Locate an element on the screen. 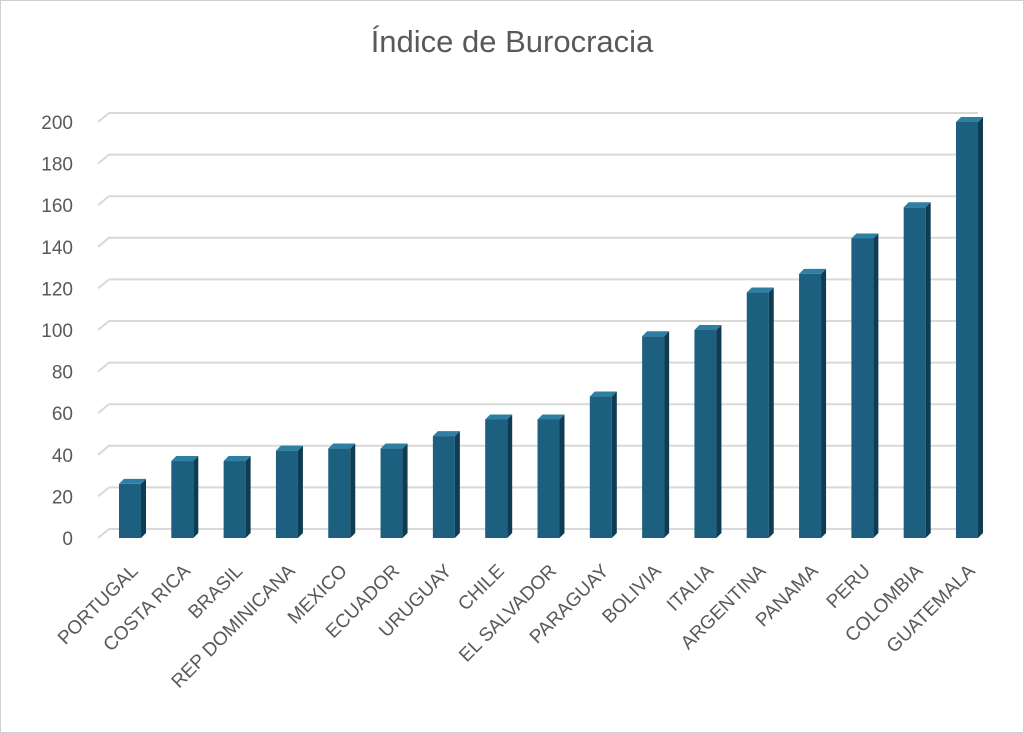 The width and height of the screenshot is (1024, 733). y-axis-ticks: 0 20 40 60 80 100 120 140 160 180 200 is located at coordinates (57, 331).